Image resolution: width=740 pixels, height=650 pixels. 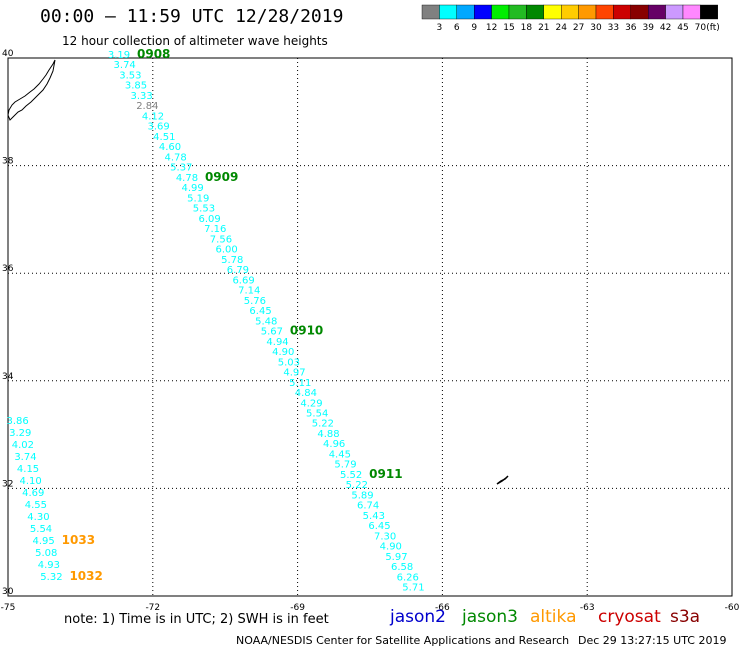 I want to click on wave-height-value: 5.08, so click(x=46, y=553).